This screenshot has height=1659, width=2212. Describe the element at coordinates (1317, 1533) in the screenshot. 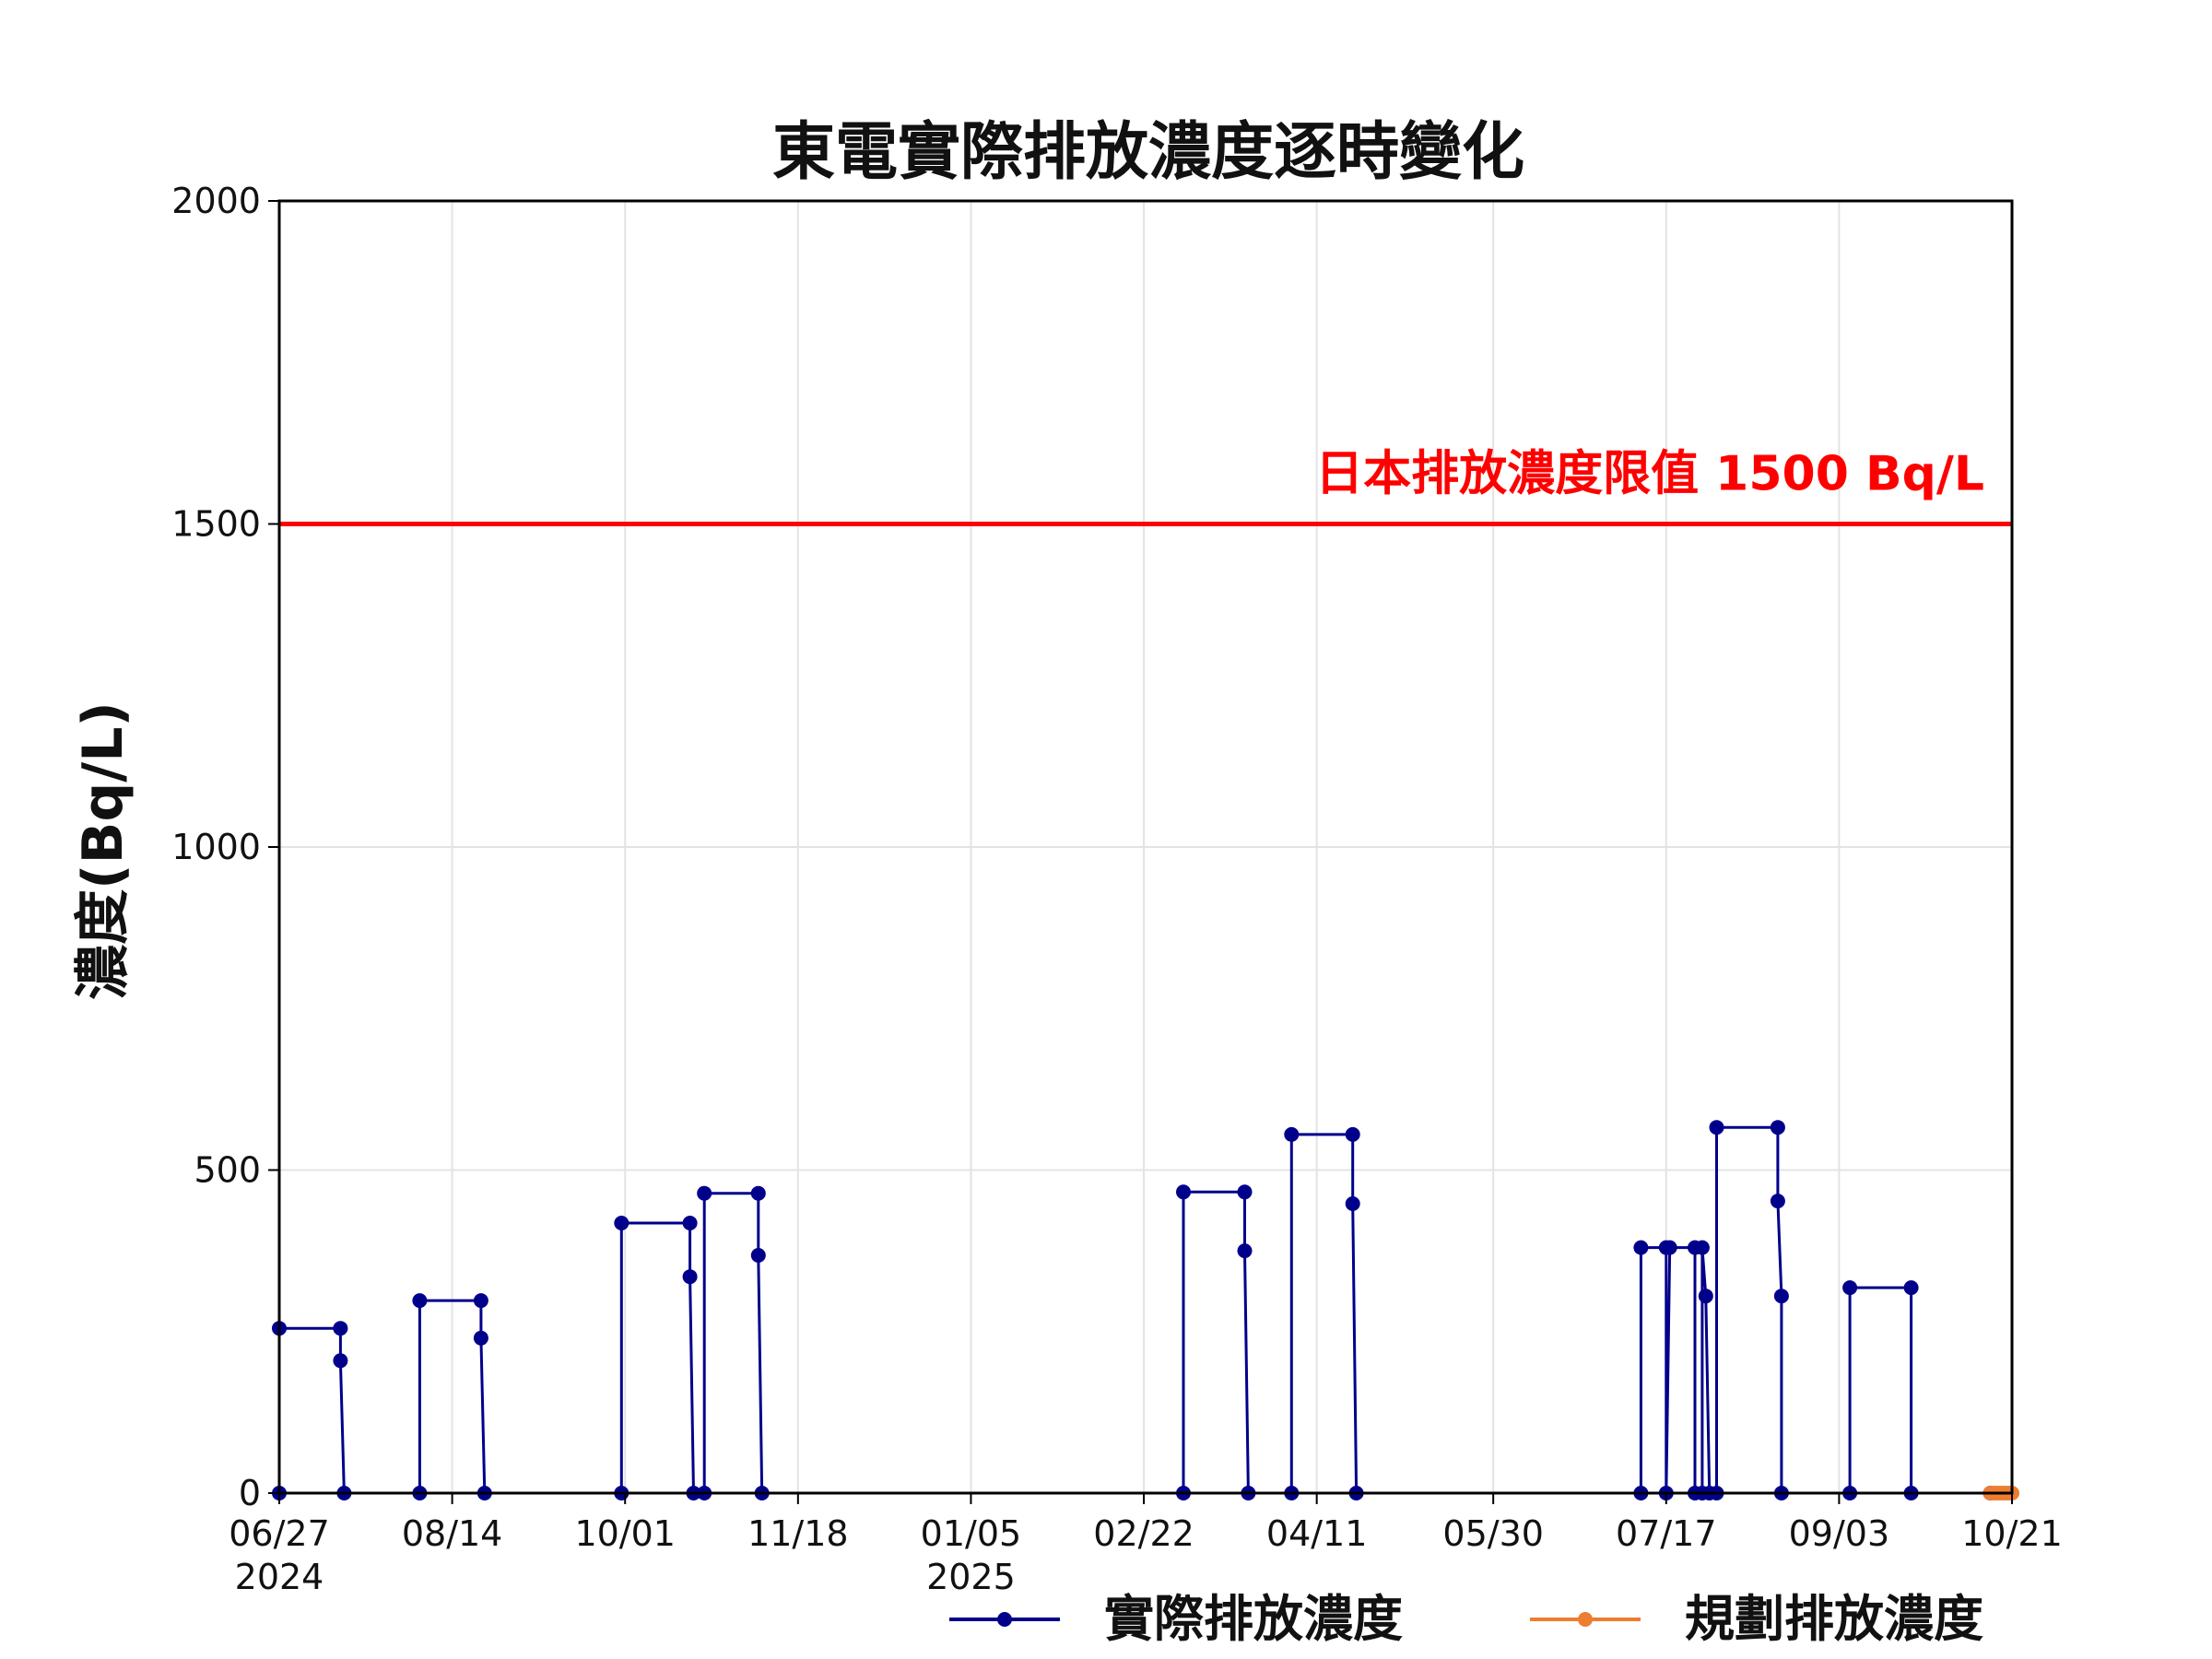

I see `x-tick-label: 04/11` at that location.